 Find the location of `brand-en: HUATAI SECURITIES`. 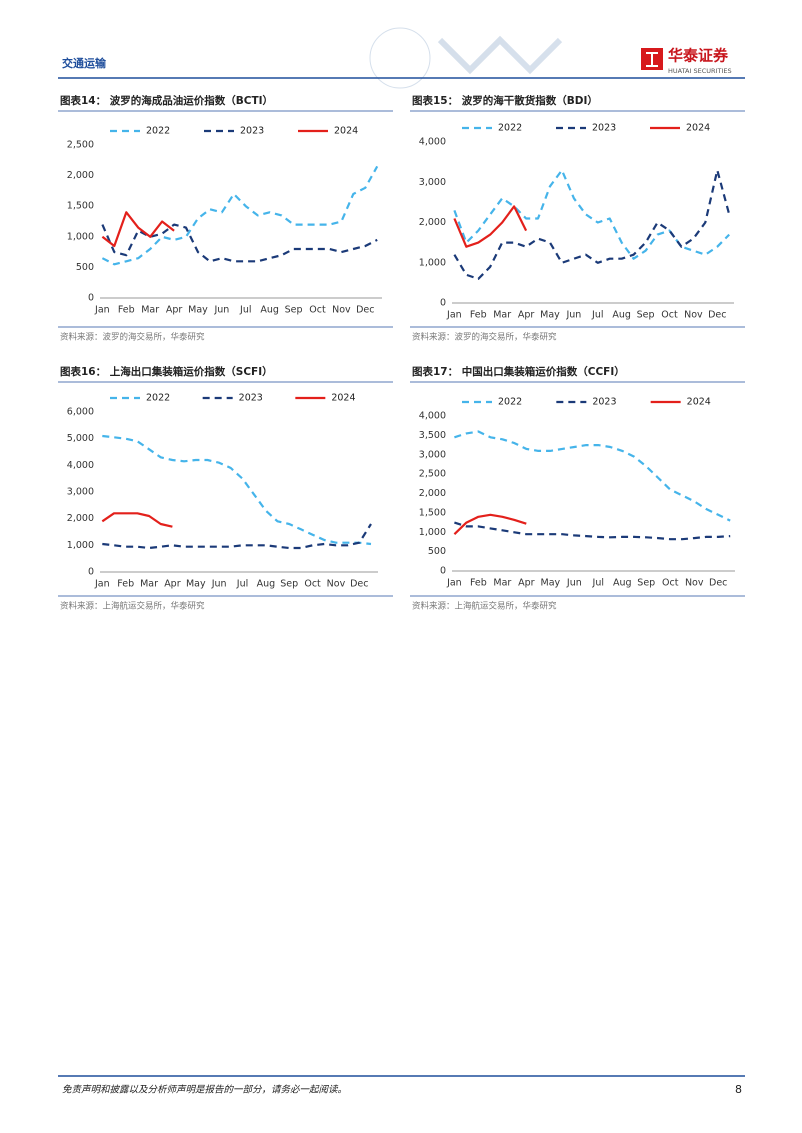

brand-en: HUATAI SECURITIES is located at coordinates (700, 71).